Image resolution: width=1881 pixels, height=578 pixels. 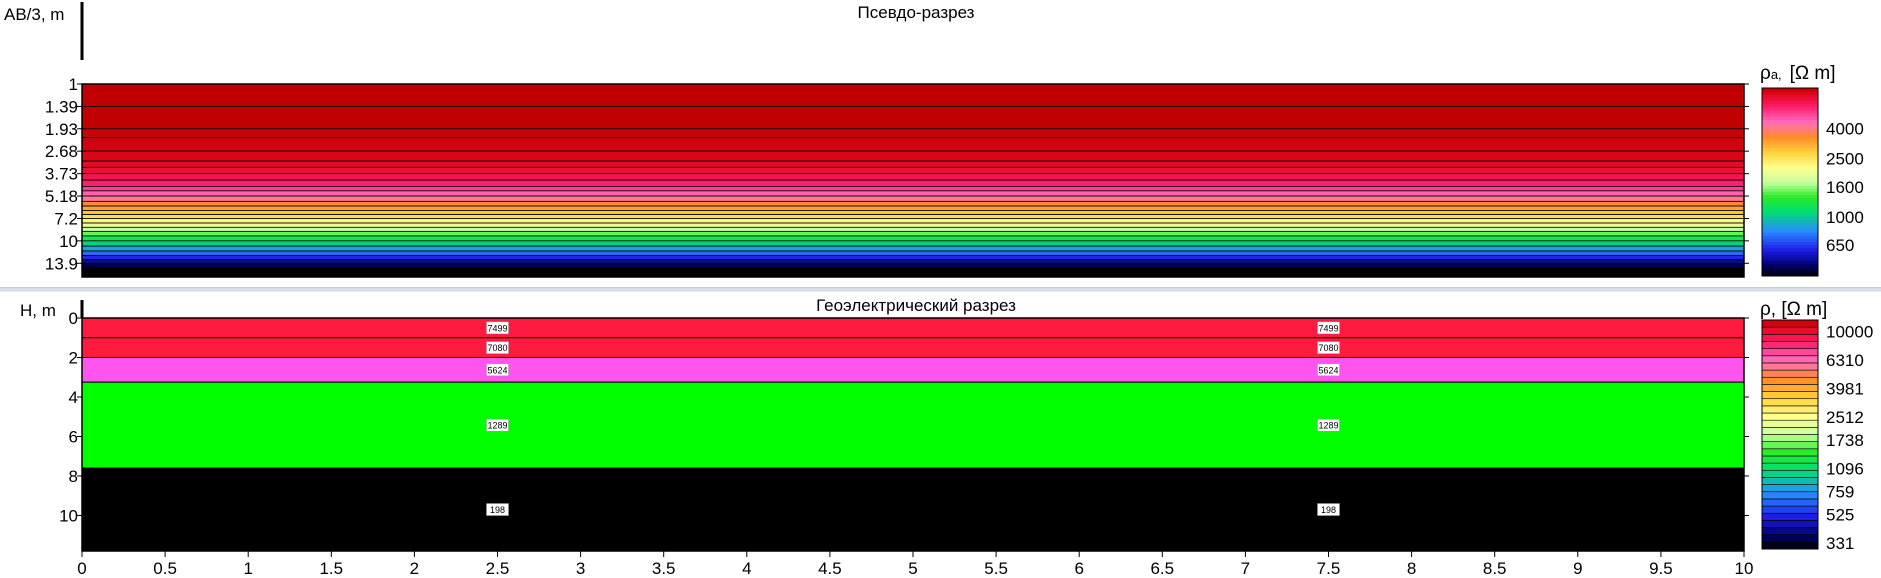 I want to click on pseudo-ytick-label: 7.2, so click(x=66, y=218).